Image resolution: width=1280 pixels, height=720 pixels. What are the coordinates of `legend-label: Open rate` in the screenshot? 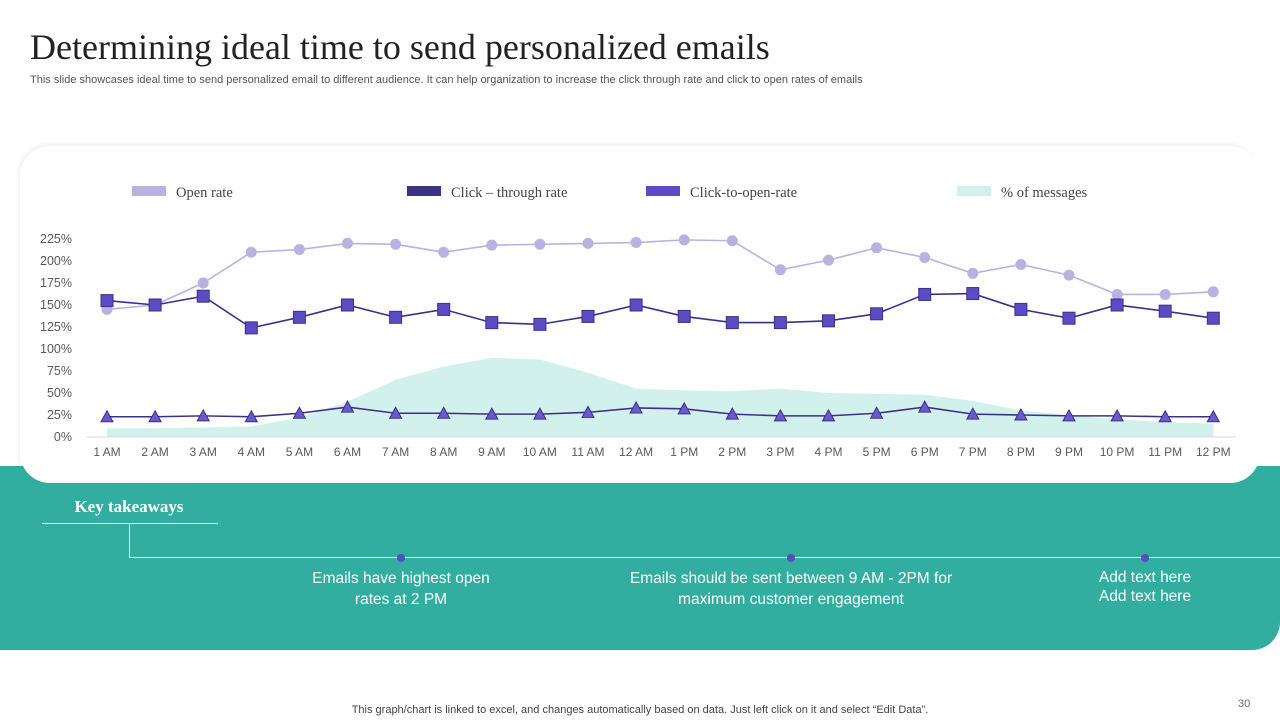 It's located at (204, 193).